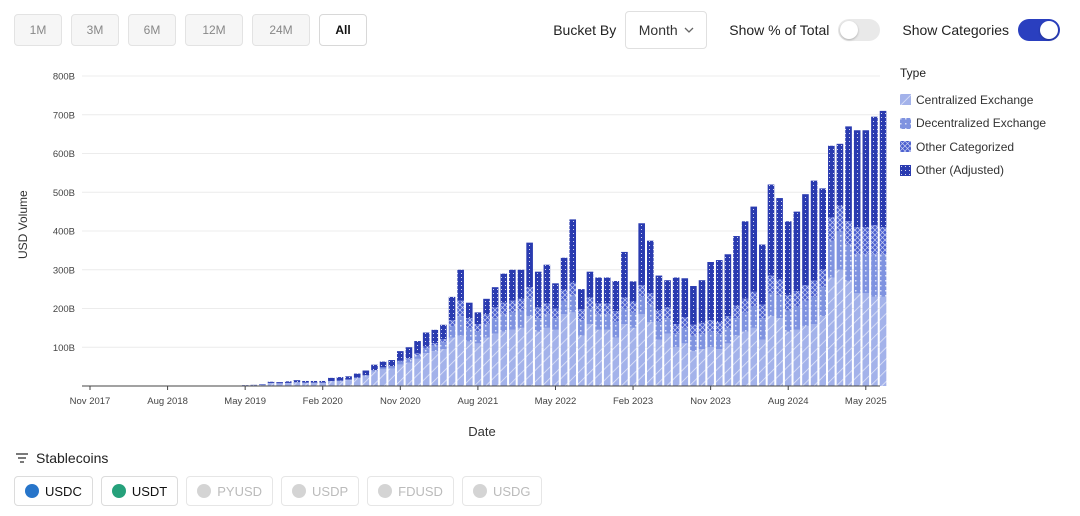 The image size is (1080, 516). Describe the element at coordinates (139, 491) in the screenshot. I see `coin-usdt-button: USDT` at that location.